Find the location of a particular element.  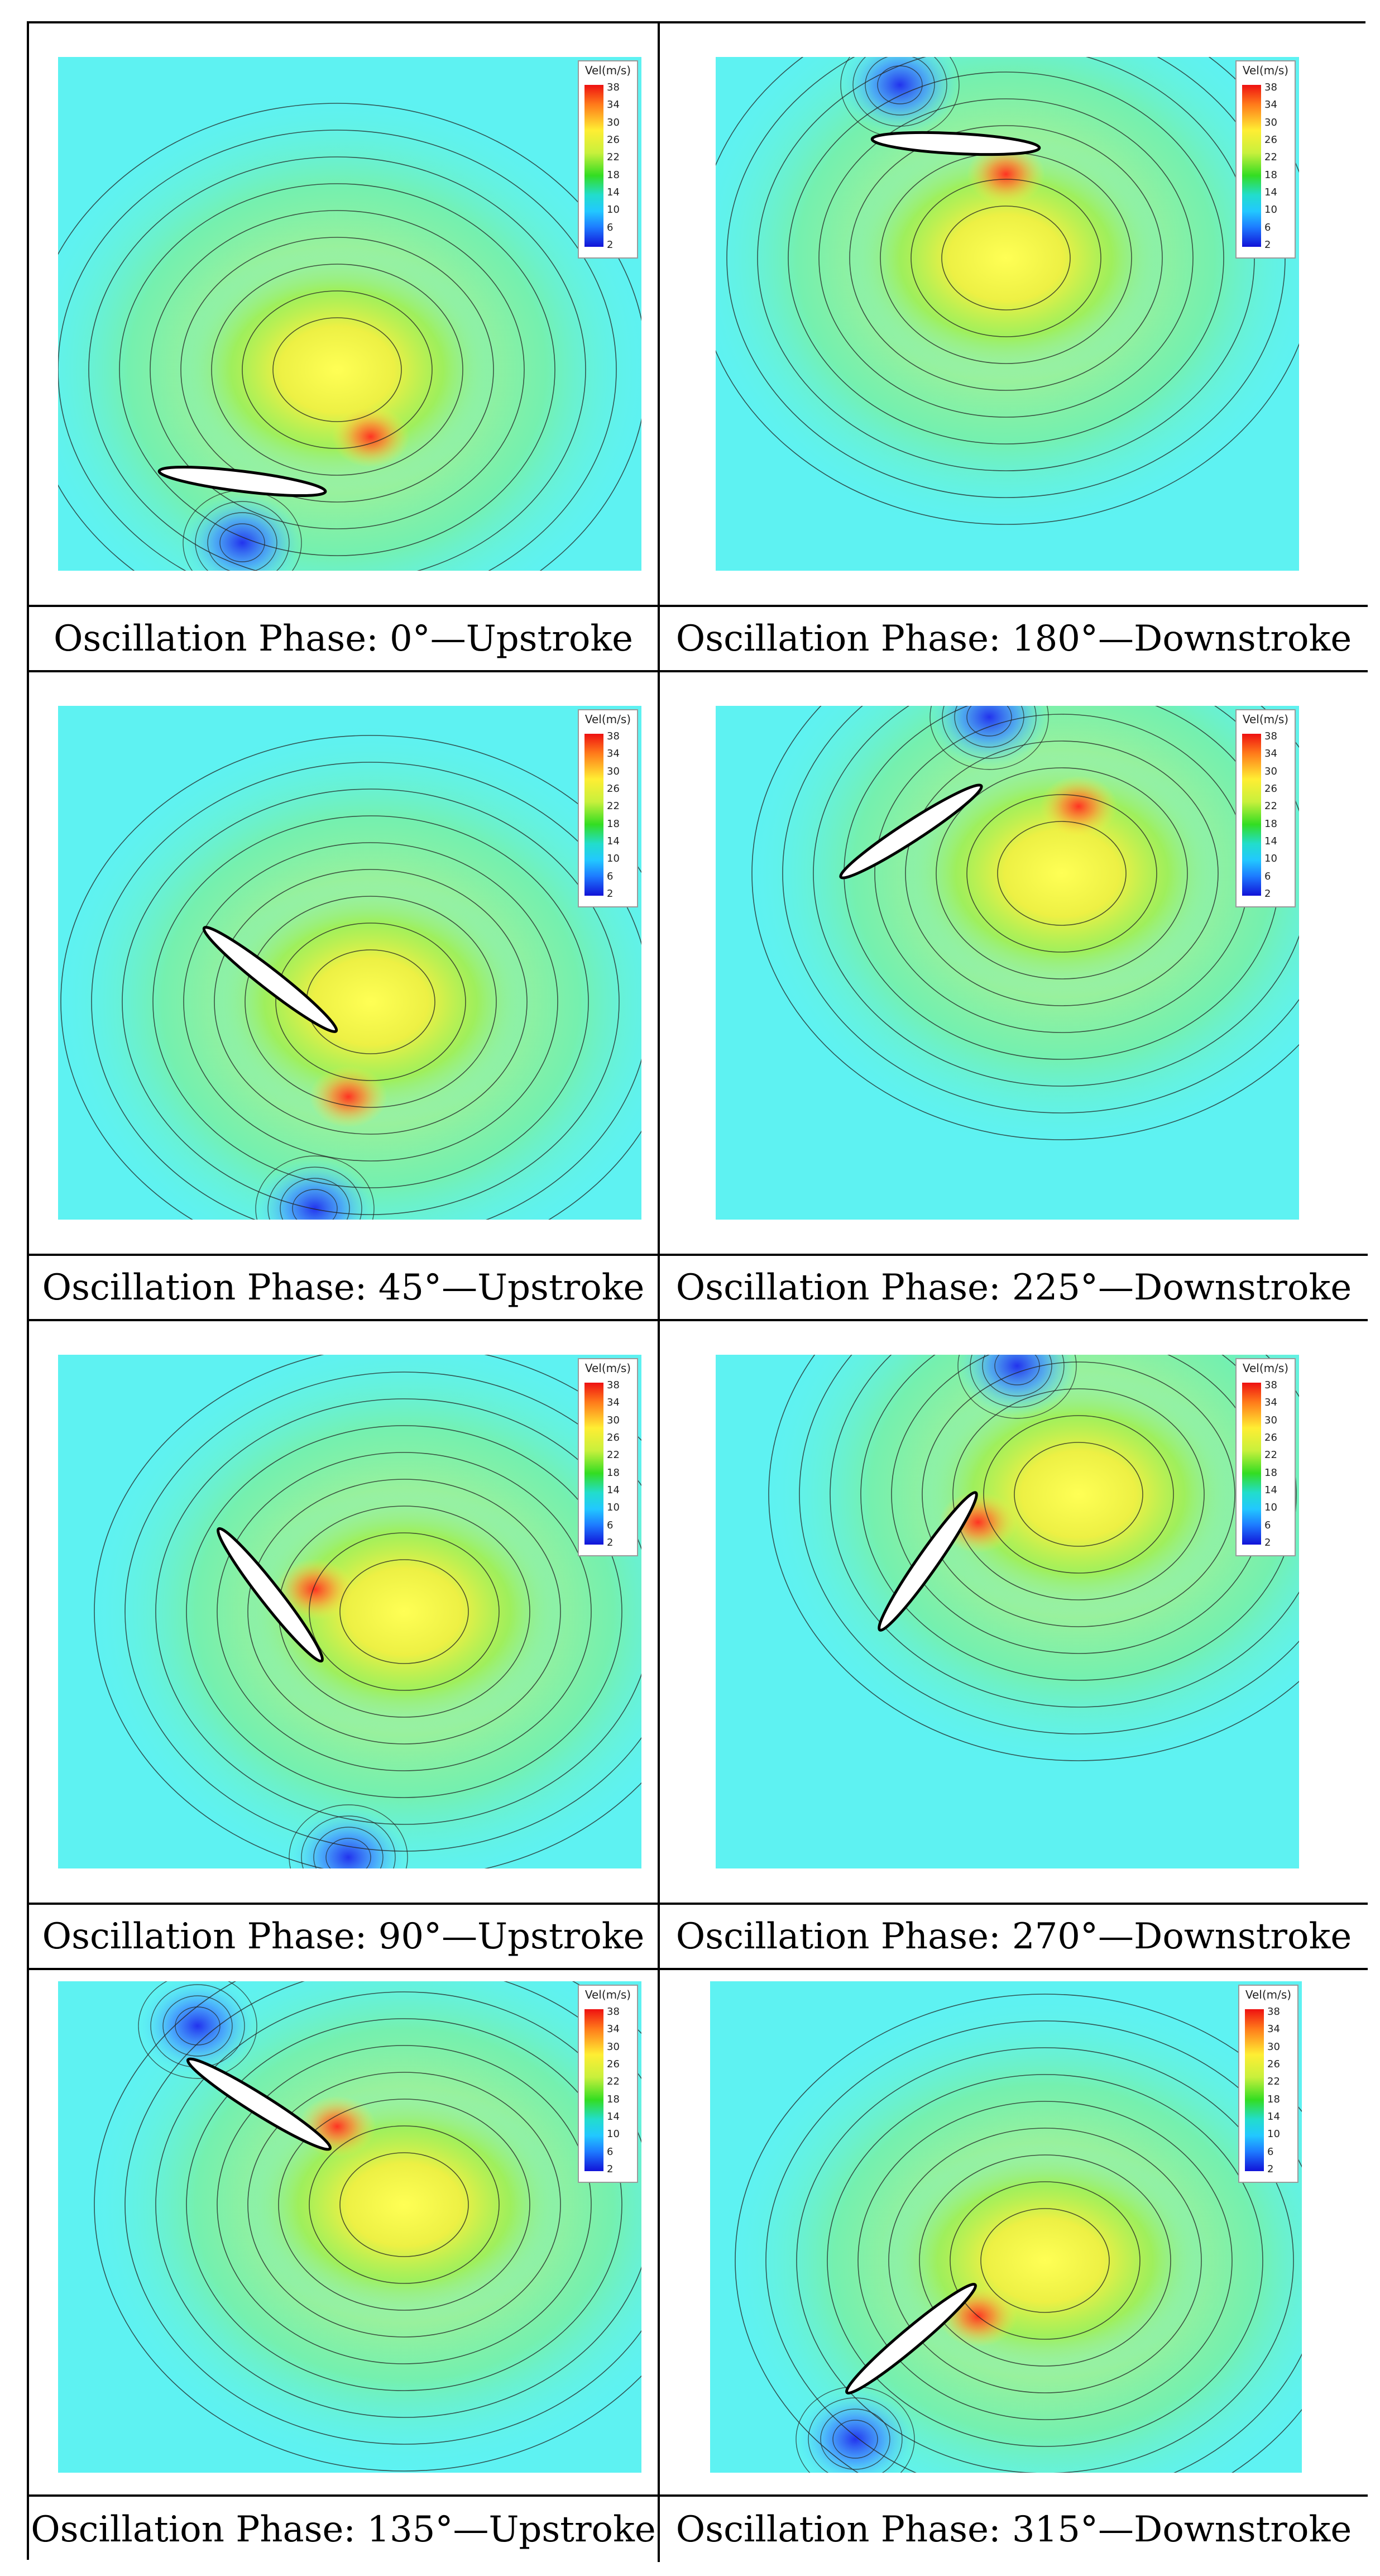

plot-cell-180: Vel(m/s) 38 34 30 26 22 18 14 10 6 2 is located at coordinates (1014, 315).